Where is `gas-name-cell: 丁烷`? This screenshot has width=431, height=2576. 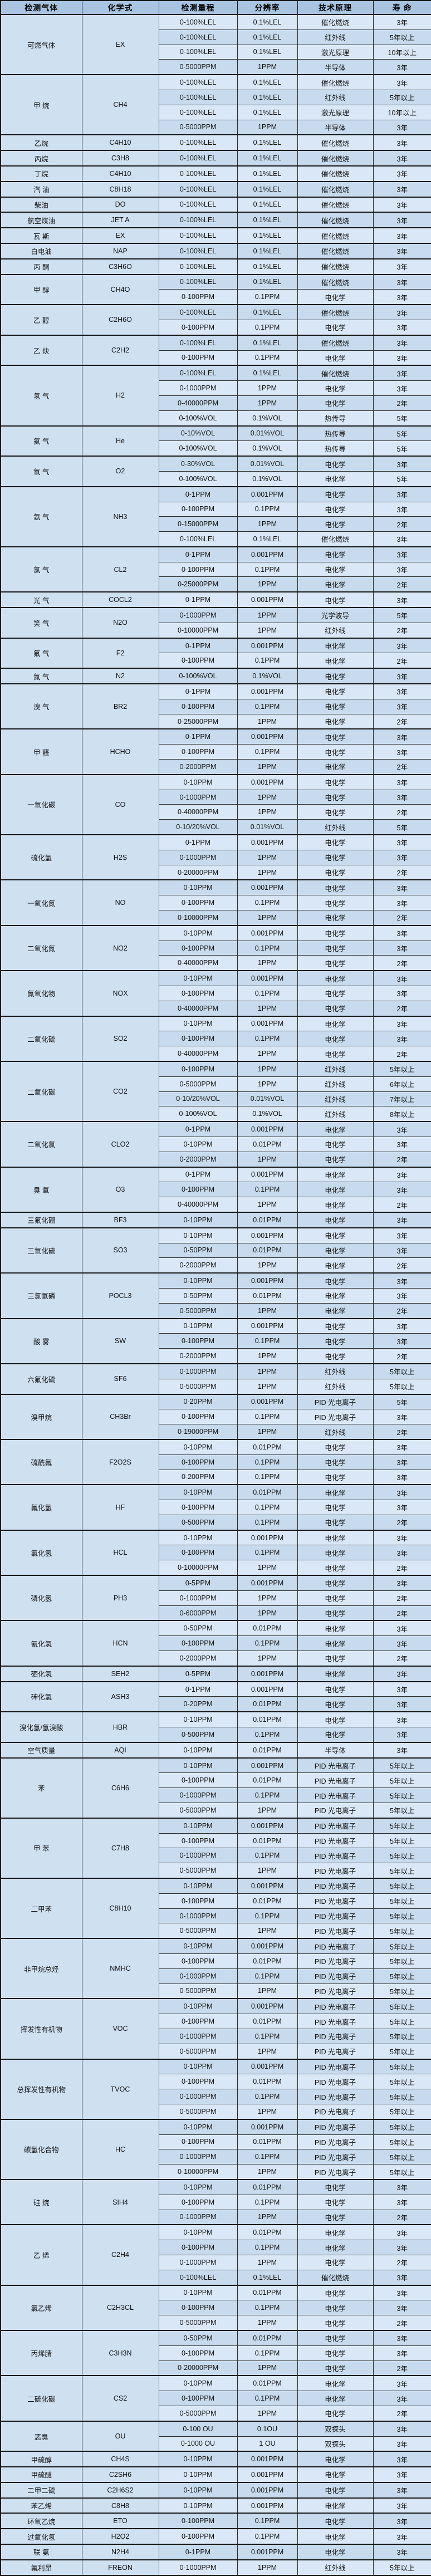 gas-name-cell: 丁烷 is located at coordinates (41, 173).